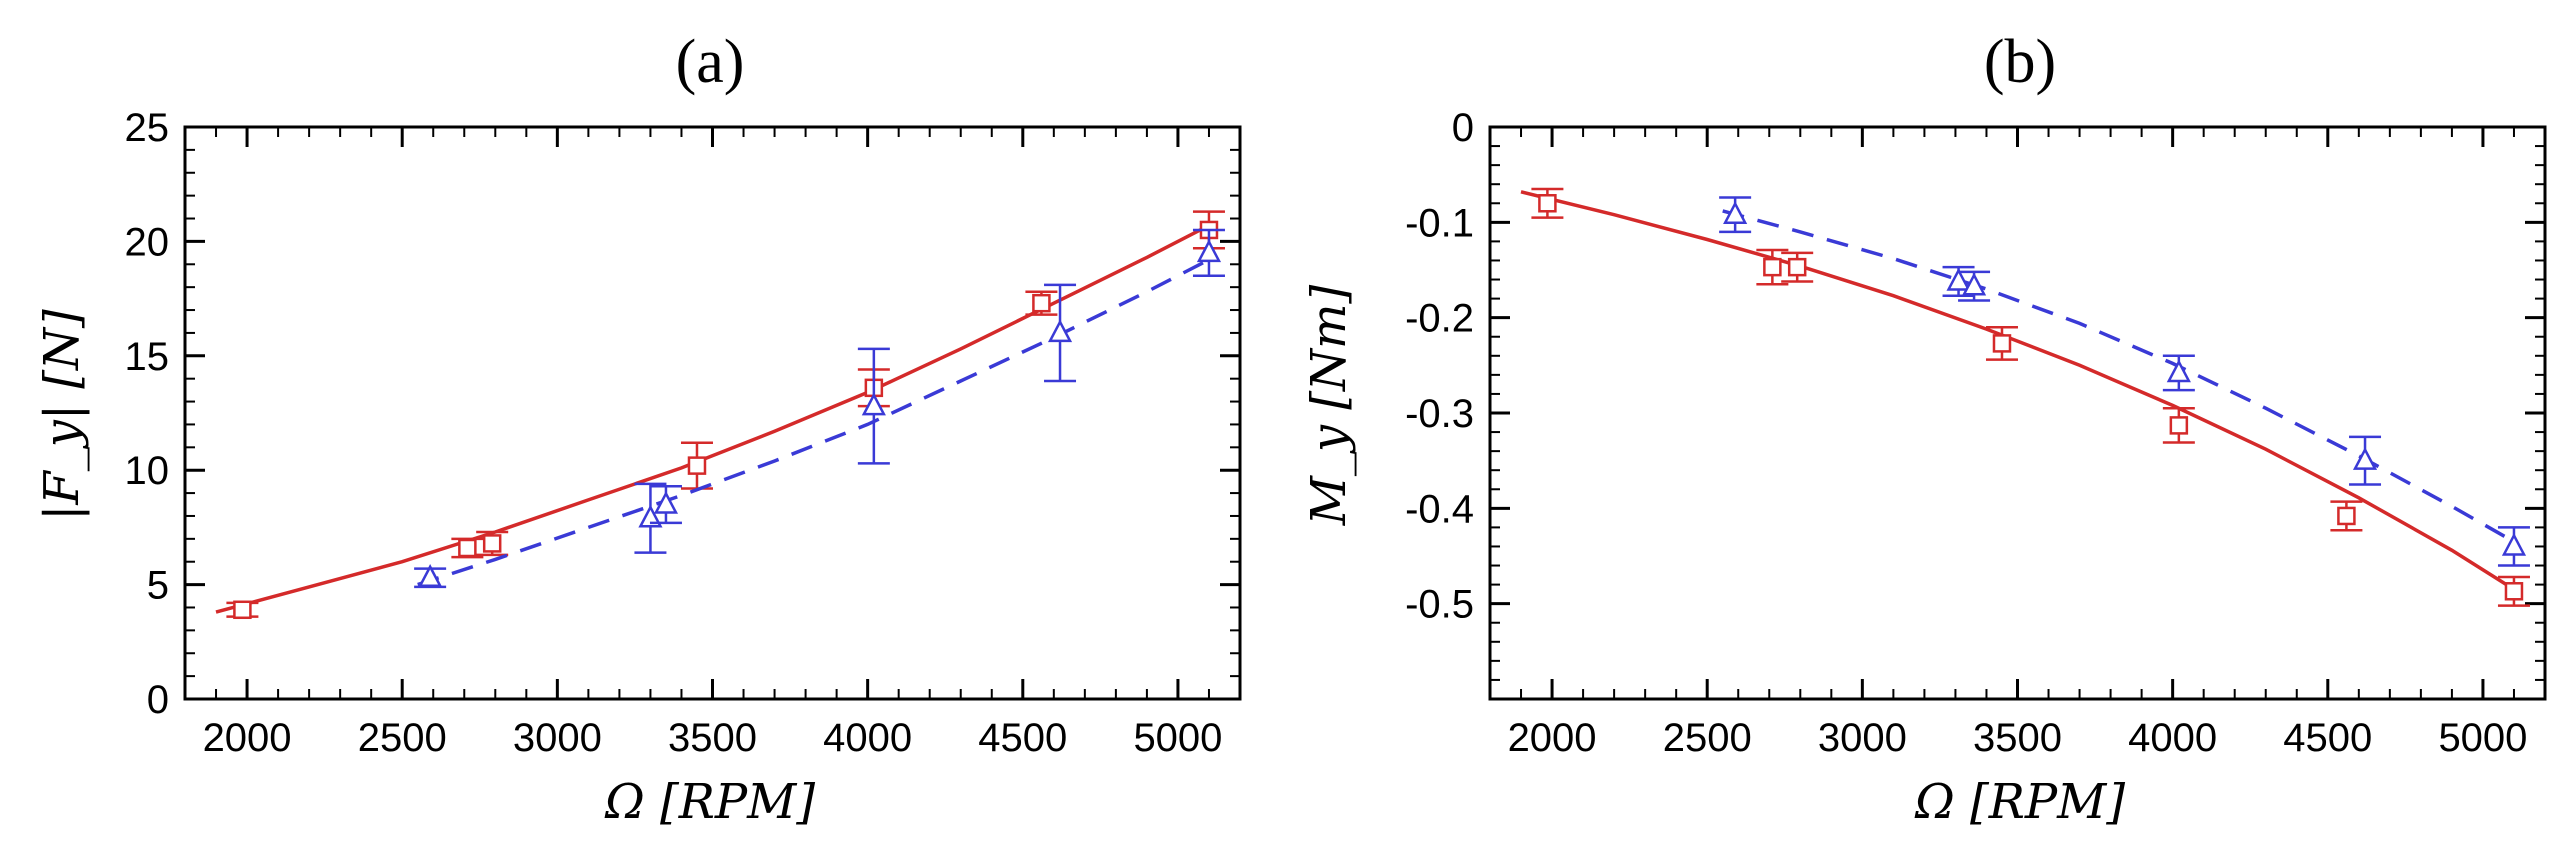 The height and width of the screenshot is (855, 2567). I want to click on panel-a-y-tick-label: 20, so click(147, 242).